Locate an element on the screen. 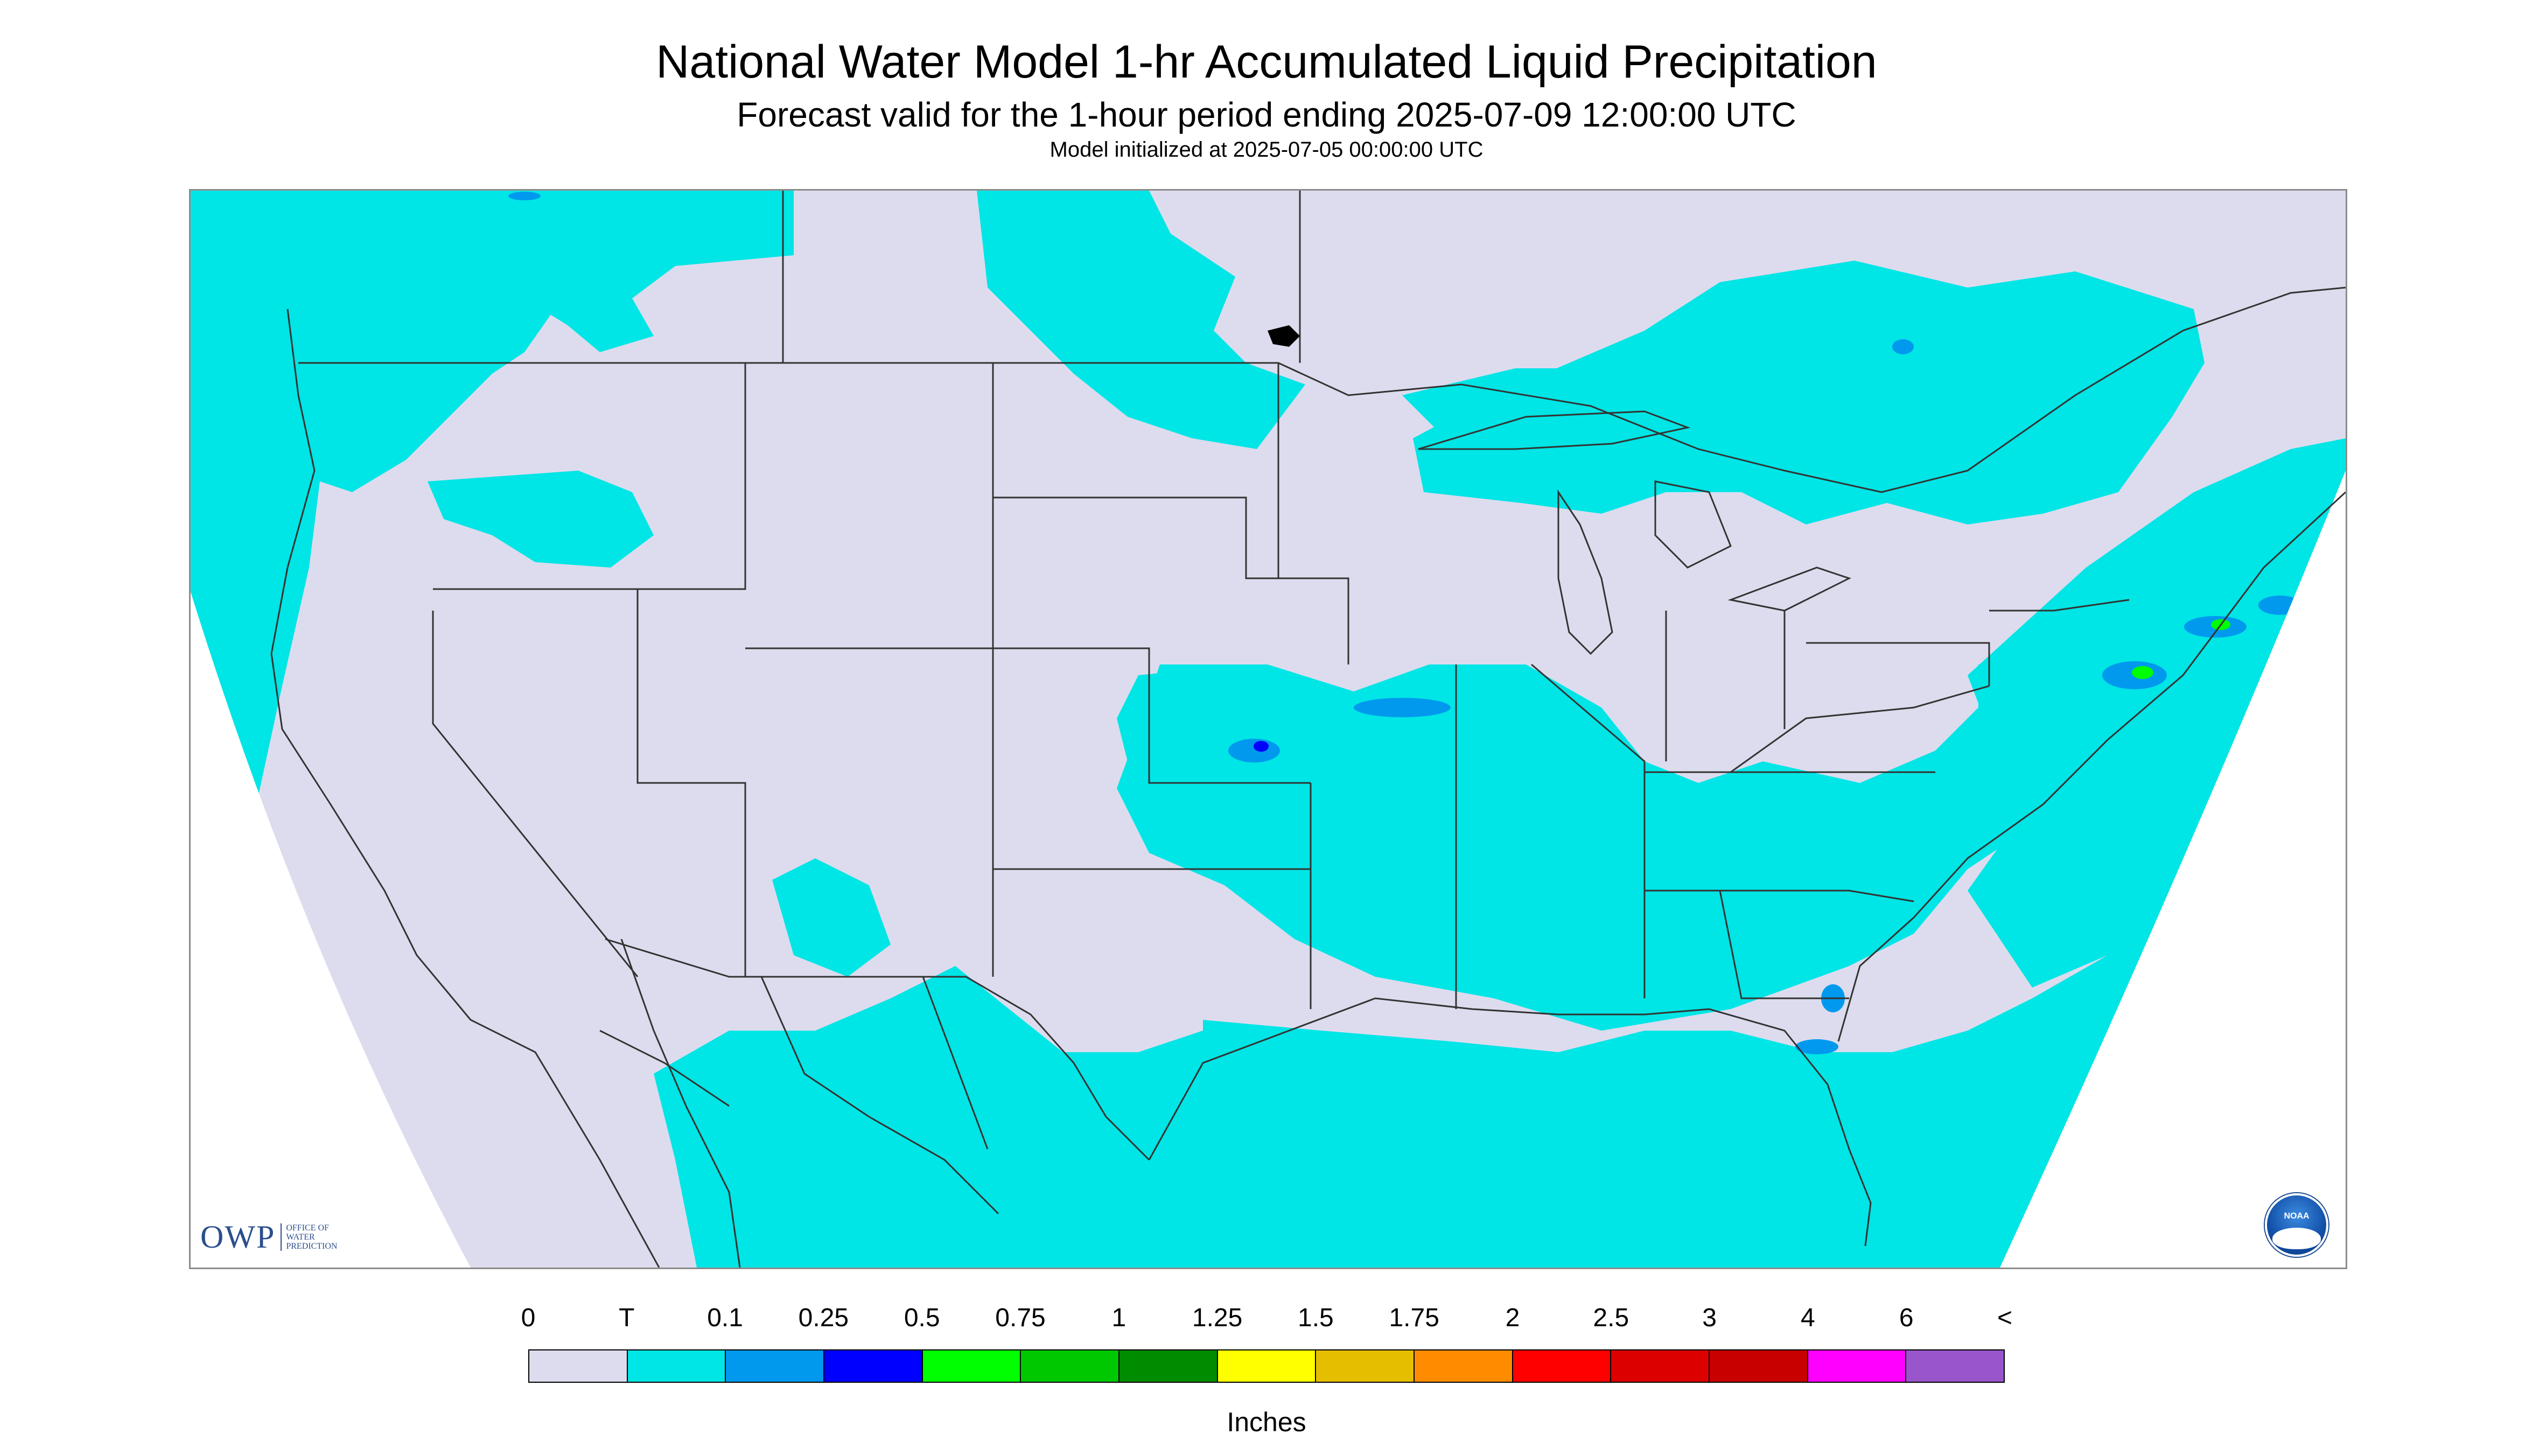  lake-superior is located at coordinates (1555, 430).